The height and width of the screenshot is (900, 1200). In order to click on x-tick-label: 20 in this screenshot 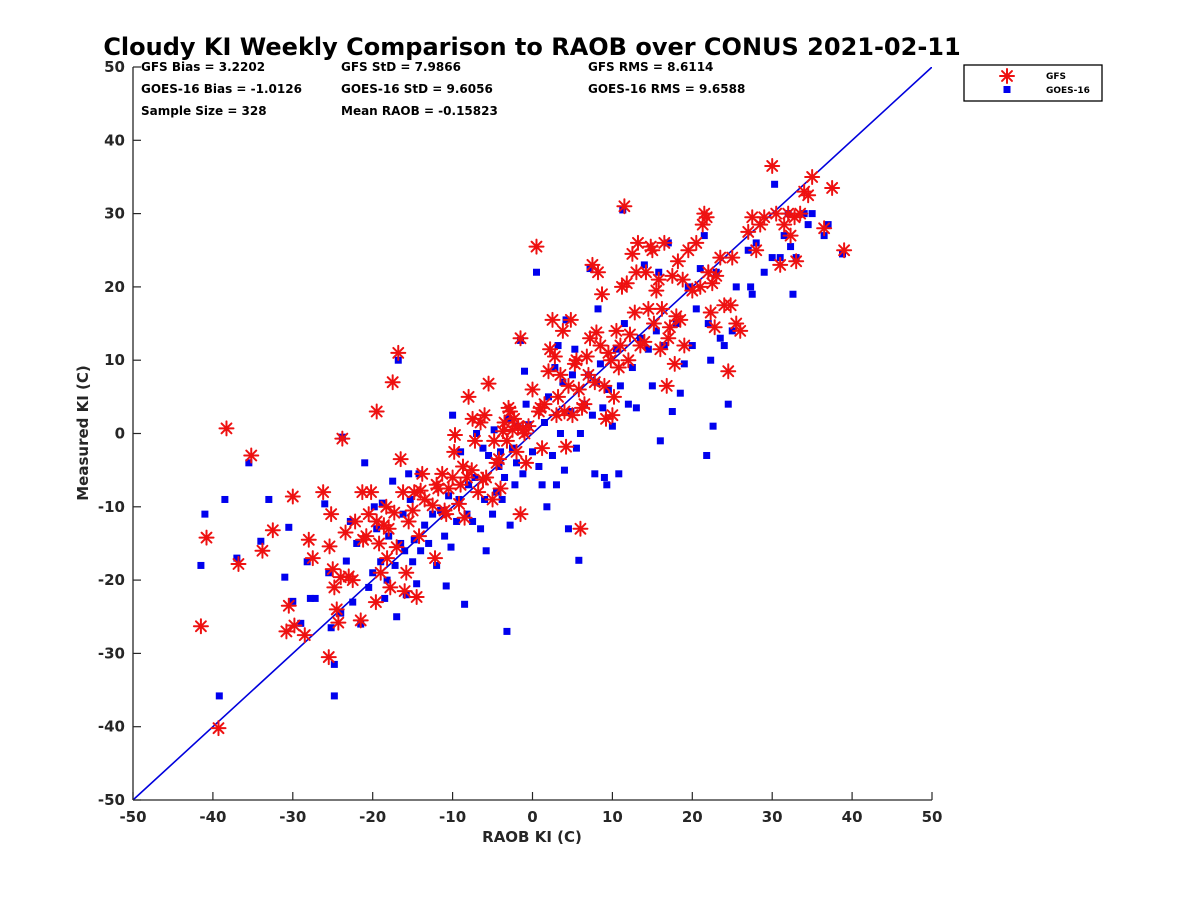, I will do `click(692, 817)`.